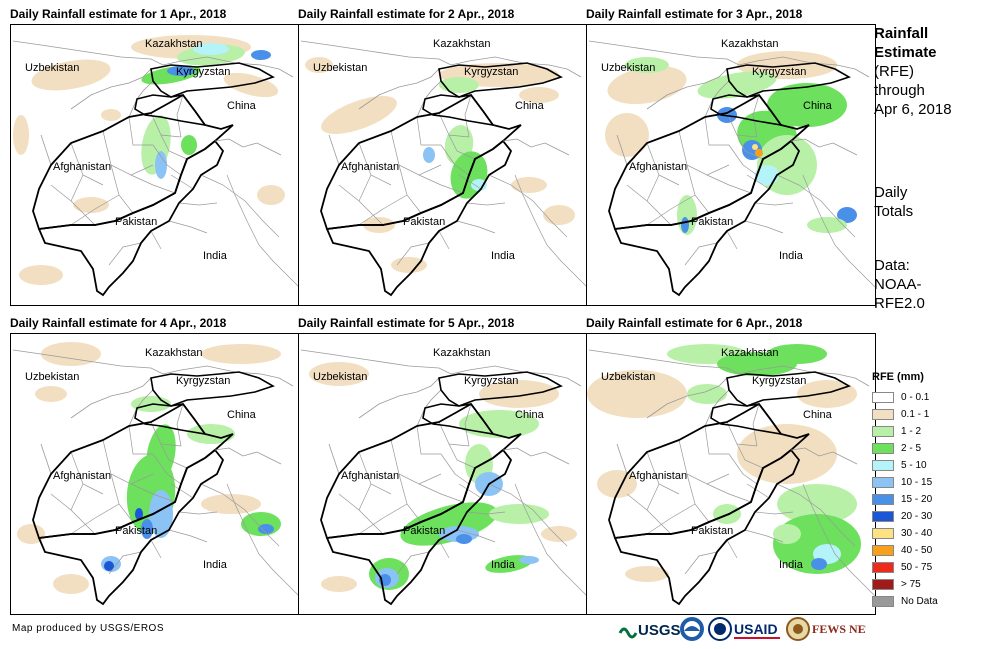 This screenshot has height=649, width=983. What do you see at coordinates (924, 482) in the screenshot?
I see `legend-row: 10 - 15` at bounding box center [924, 482].